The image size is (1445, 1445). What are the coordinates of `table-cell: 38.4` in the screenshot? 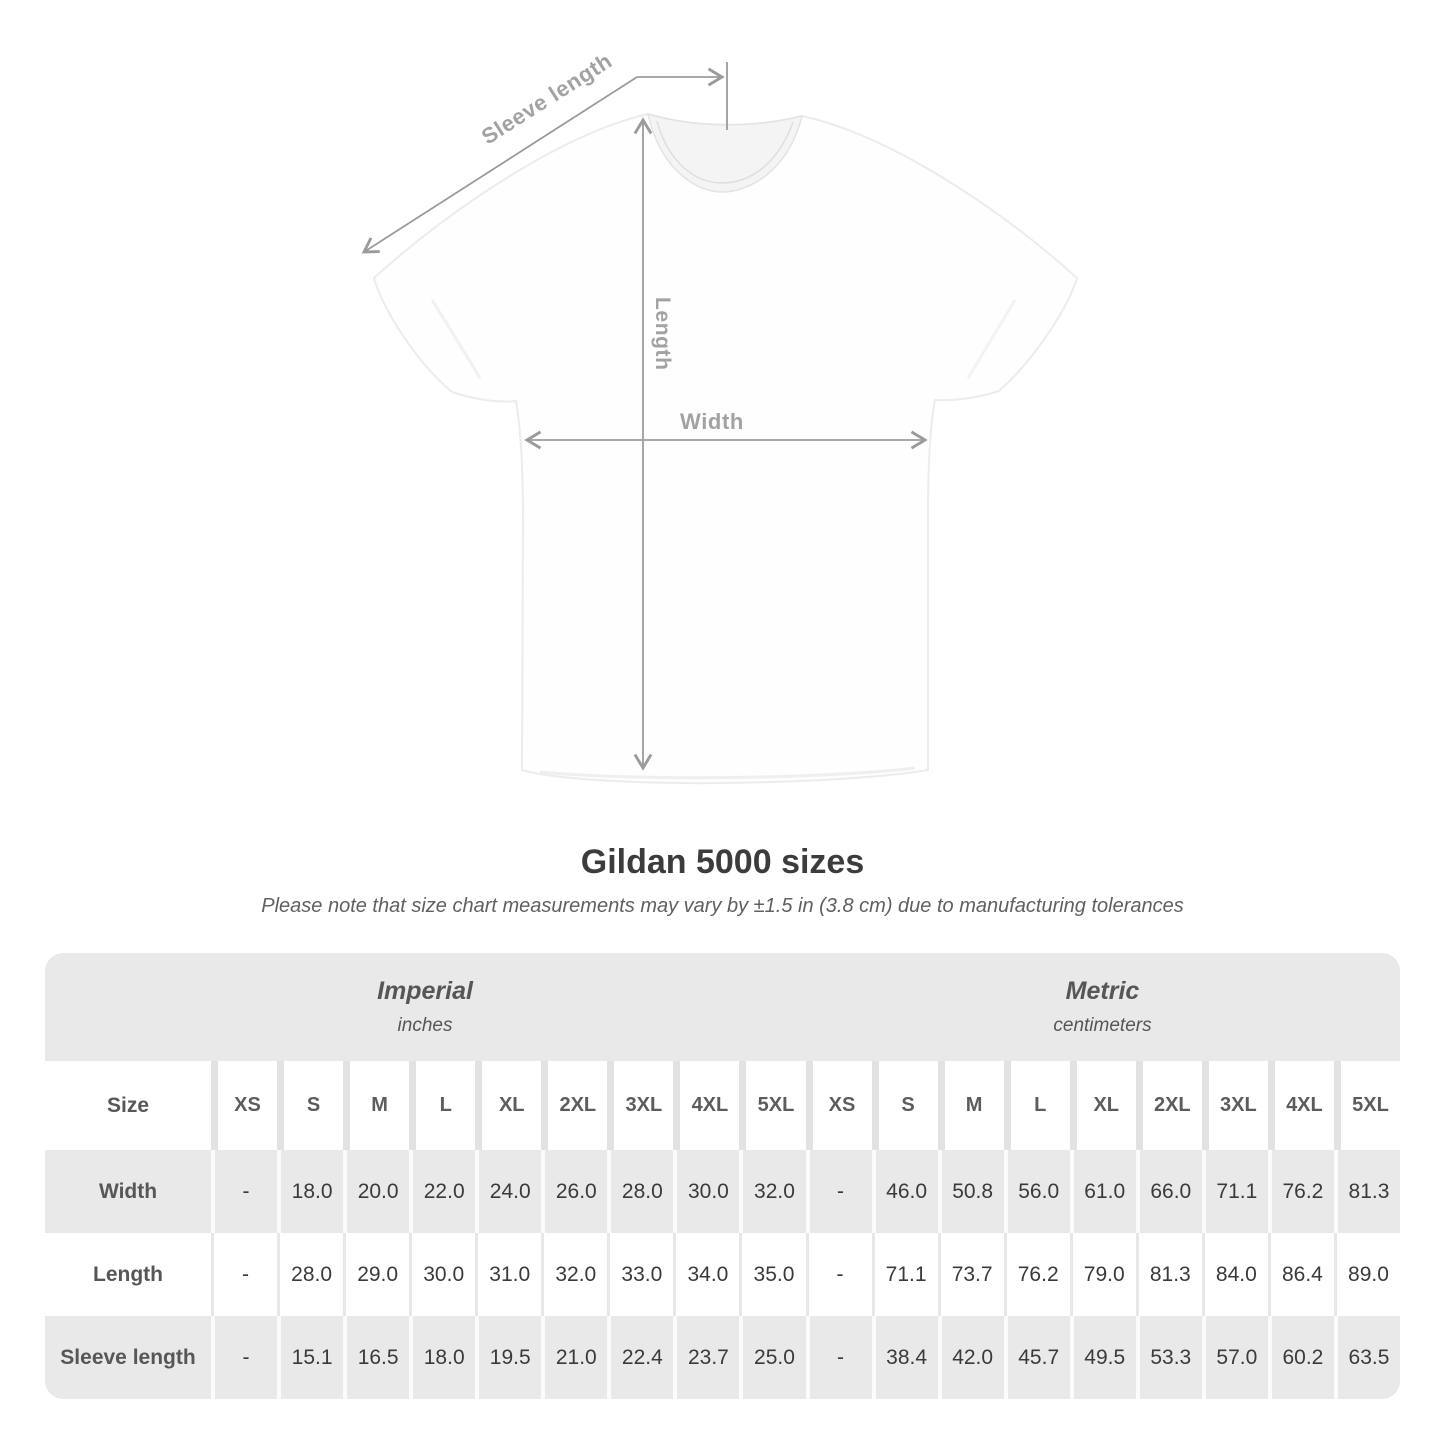 It's located at (904, 1357).